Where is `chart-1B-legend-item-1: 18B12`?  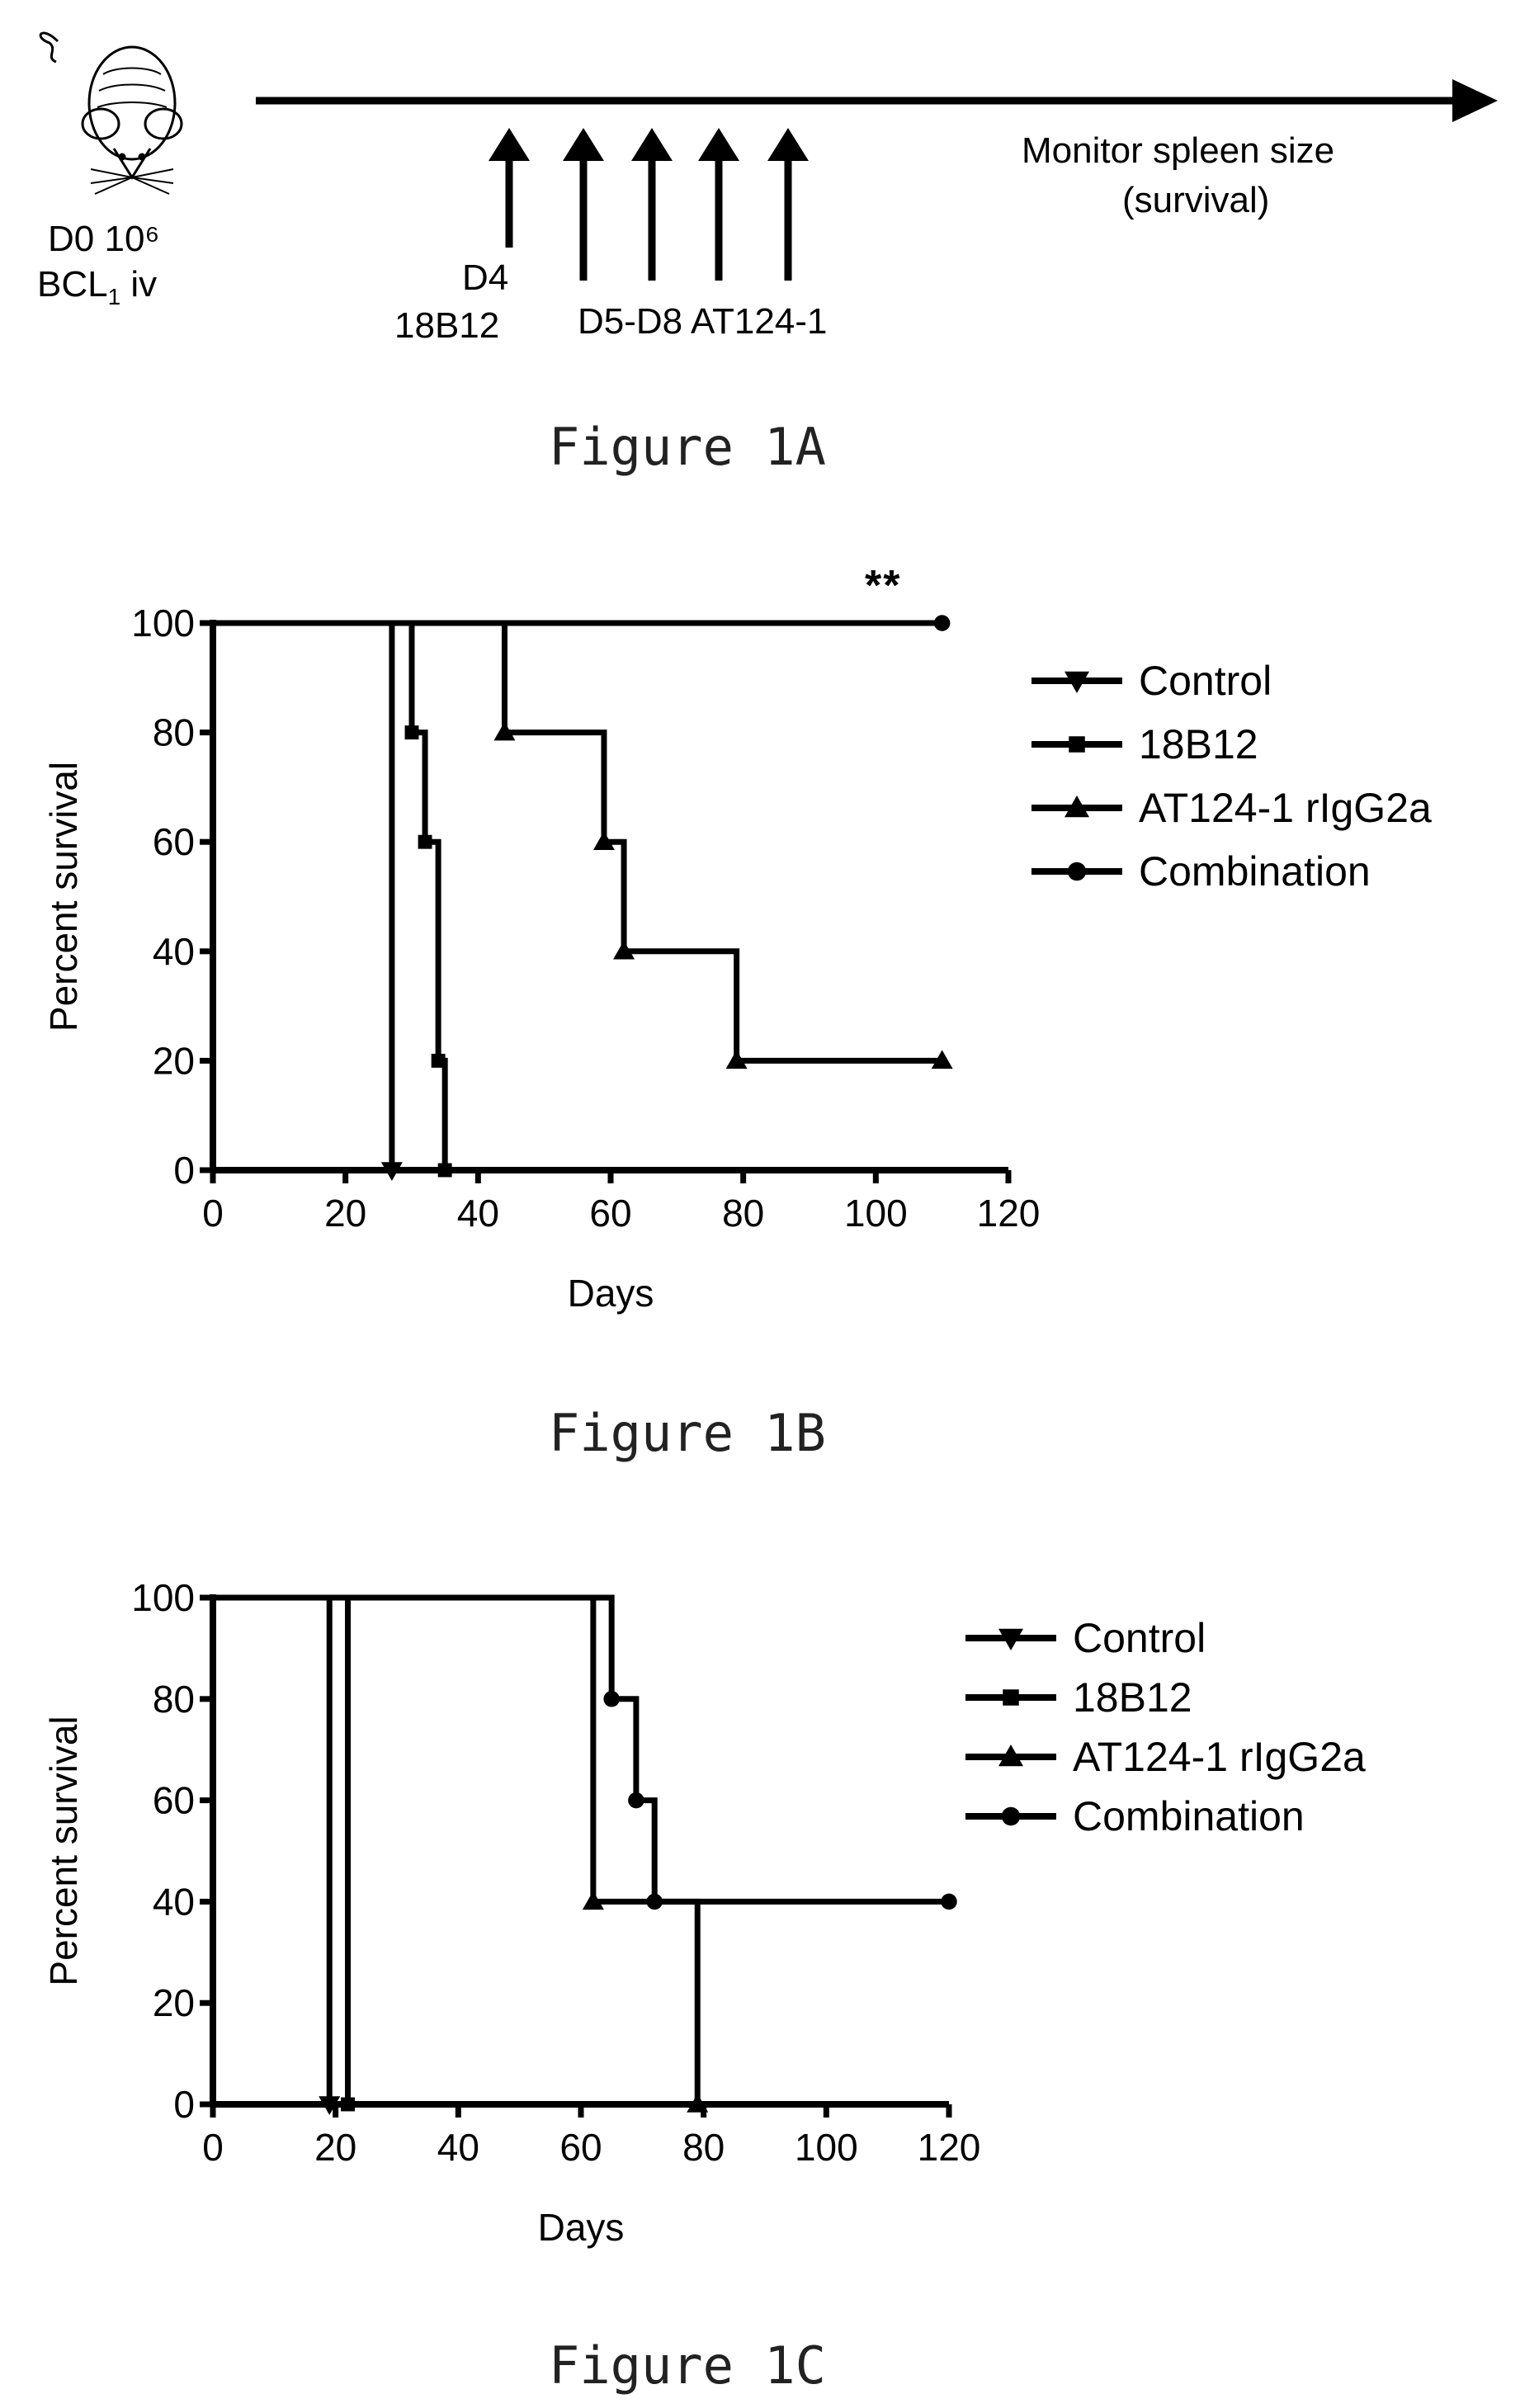
chart-1B-legend-item-1: 18B12 is located at coordinates (1144, 744).